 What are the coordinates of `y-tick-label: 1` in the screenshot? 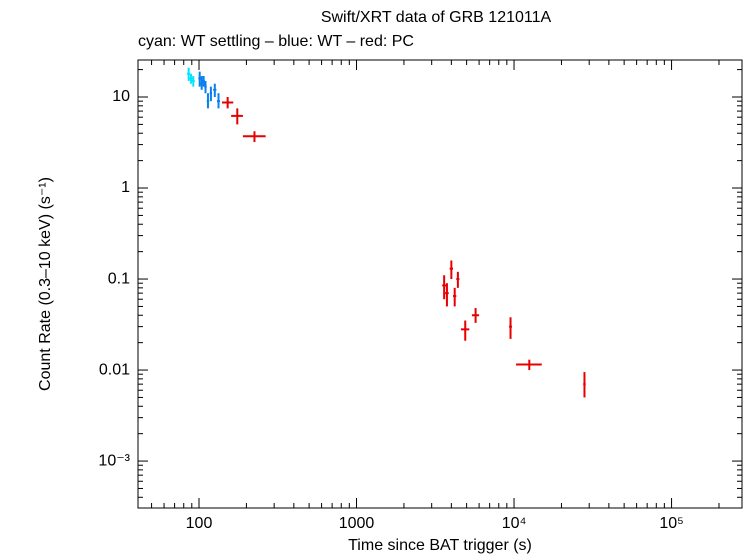 It's located at (125, 187).